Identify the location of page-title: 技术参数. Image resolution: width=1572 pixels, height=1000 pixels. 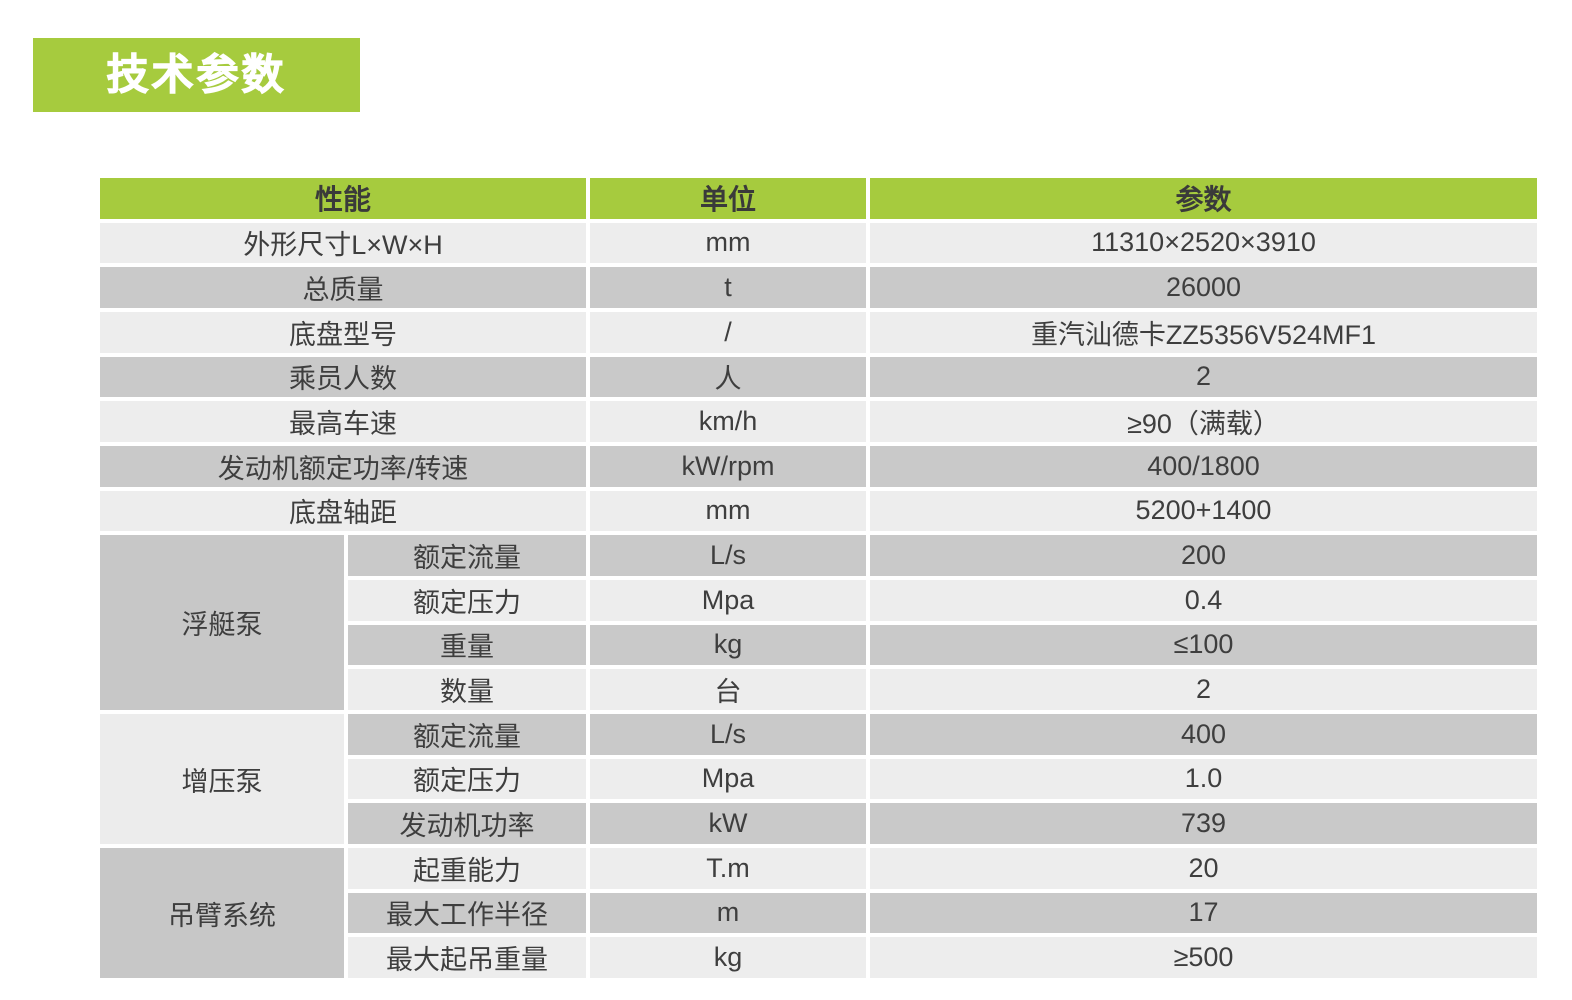
(196, 74).